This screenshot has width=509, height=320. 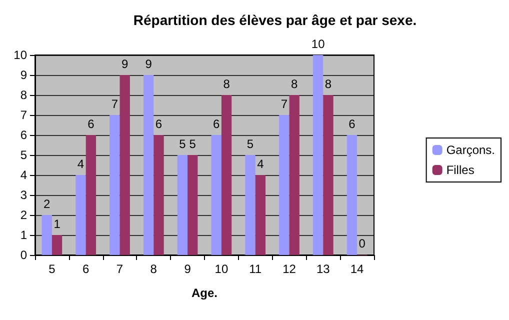 What do you see at coordinates (188, 269) in the screenshot?
I see `x-tick-label: 9` at bounding box center [188, 269].